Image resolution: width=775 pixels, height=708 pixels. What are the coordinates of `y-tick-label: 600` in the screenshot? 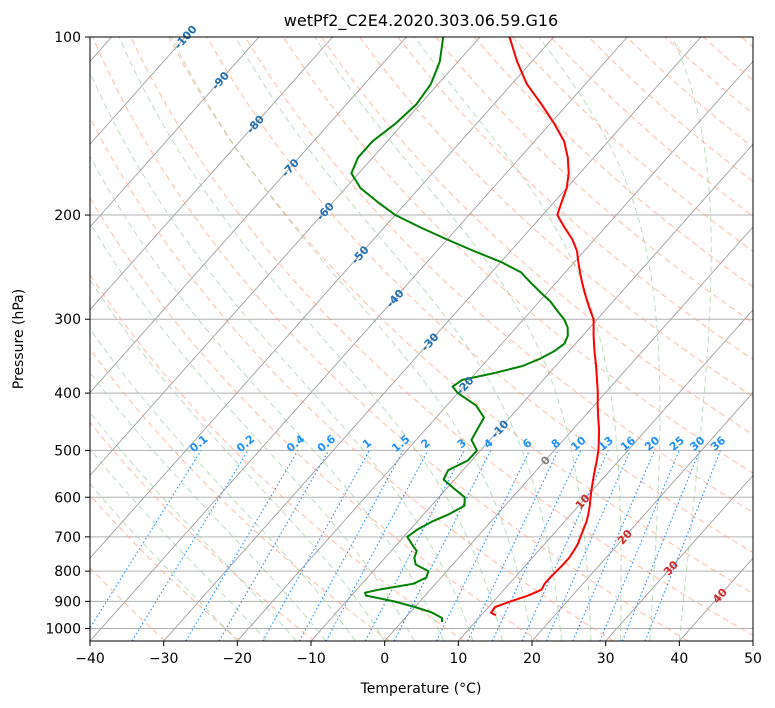 It's located at (67, 498).